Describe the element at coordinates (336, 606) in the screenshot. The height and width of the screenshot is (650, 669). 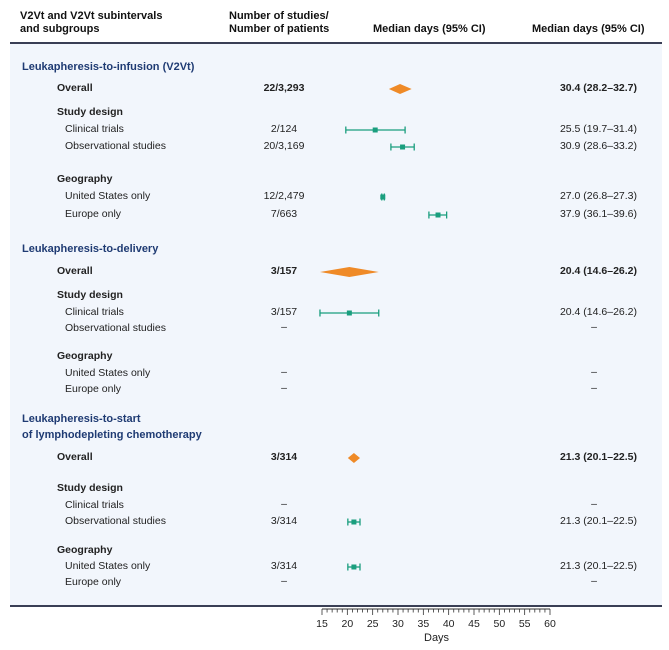
I see `bottom-rule` at that location.